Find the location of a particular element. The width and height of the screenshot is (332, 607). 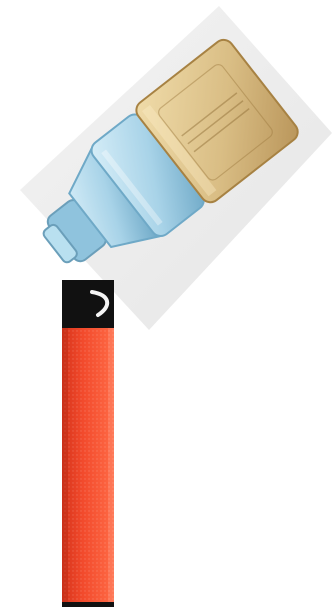

vape-device-image is located at coordinates (88, 443).